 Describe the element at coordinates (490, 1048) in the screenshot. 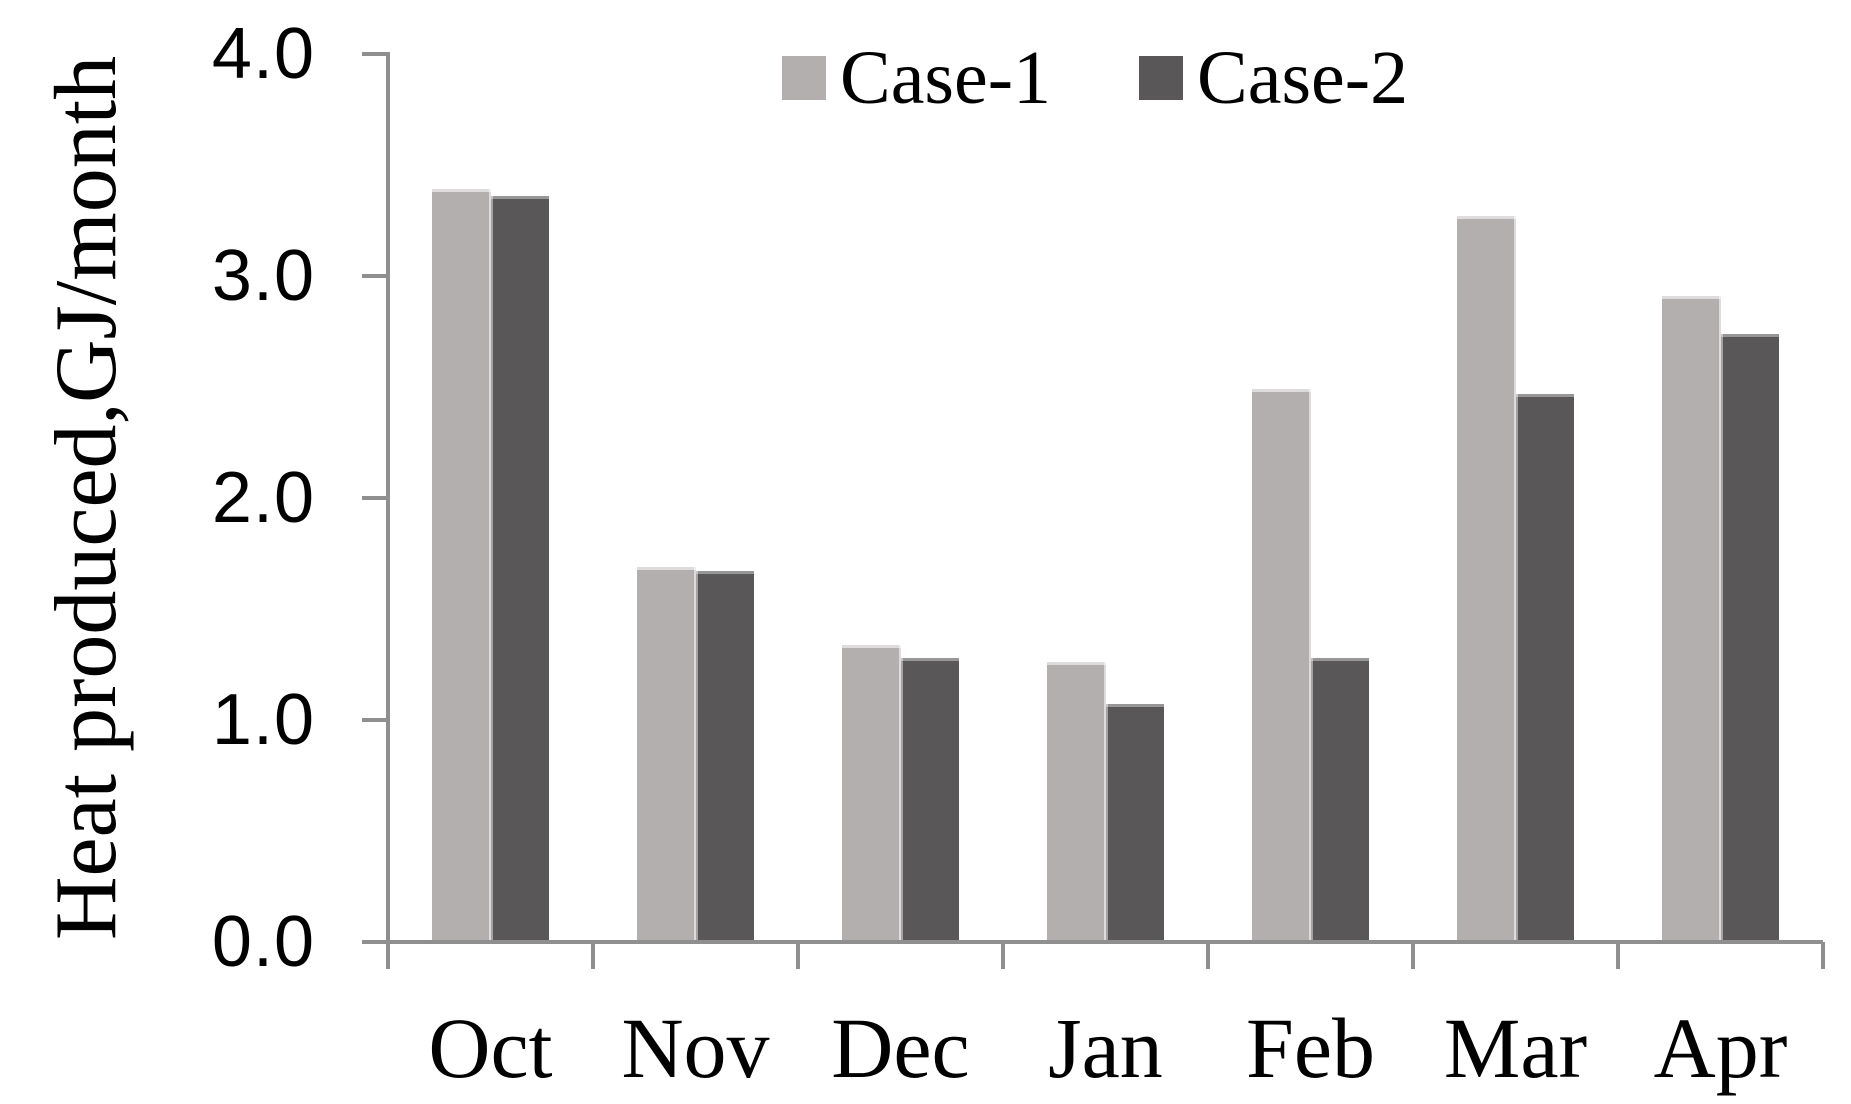

I see `x-category-label-oct: Oct` at that location.